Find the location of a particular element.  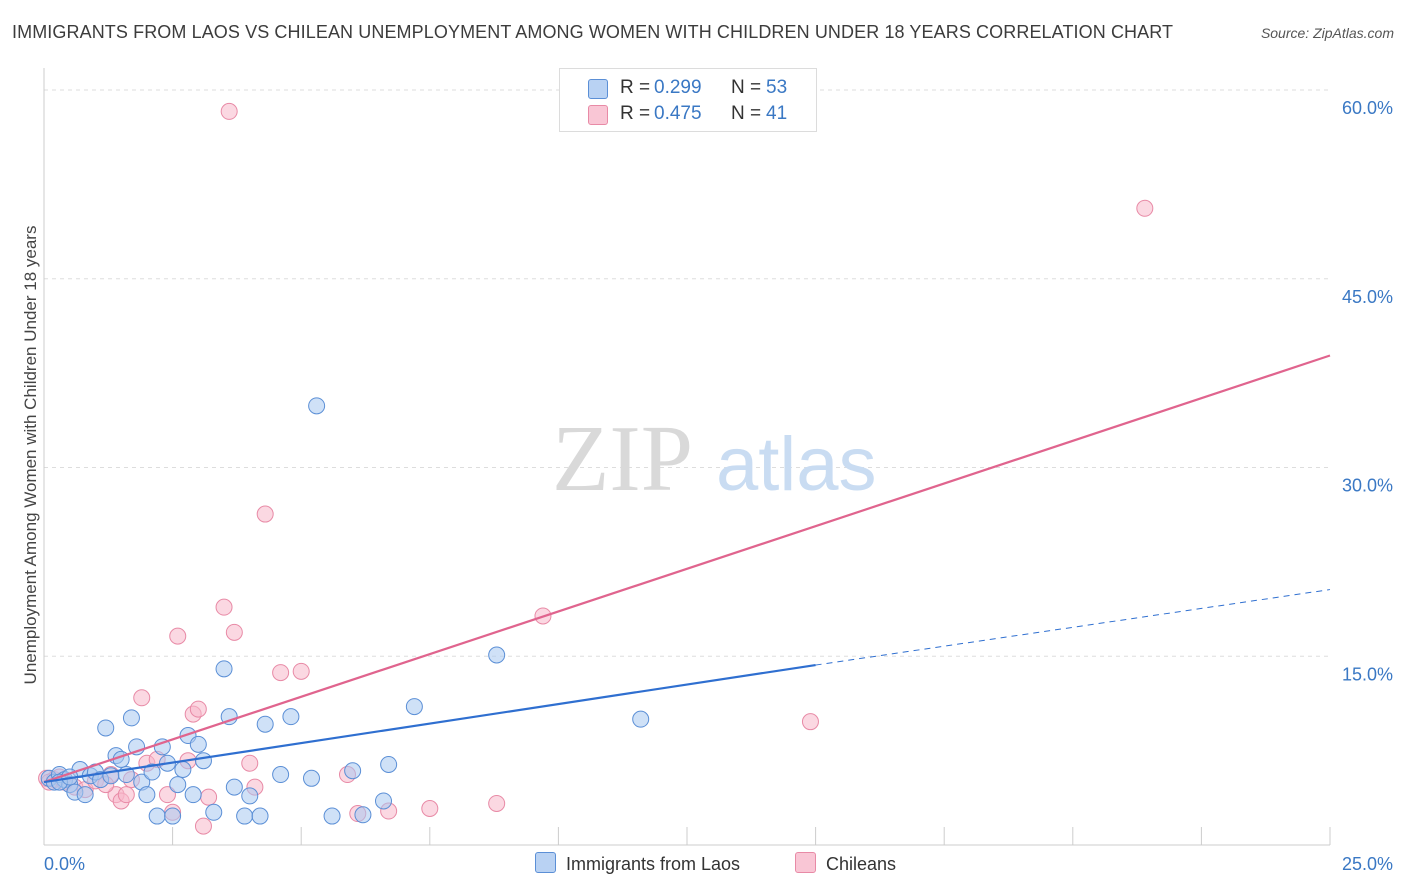

legend-row-chileans: R = 0.475 N = 41 is located at coordinates (688, 114).